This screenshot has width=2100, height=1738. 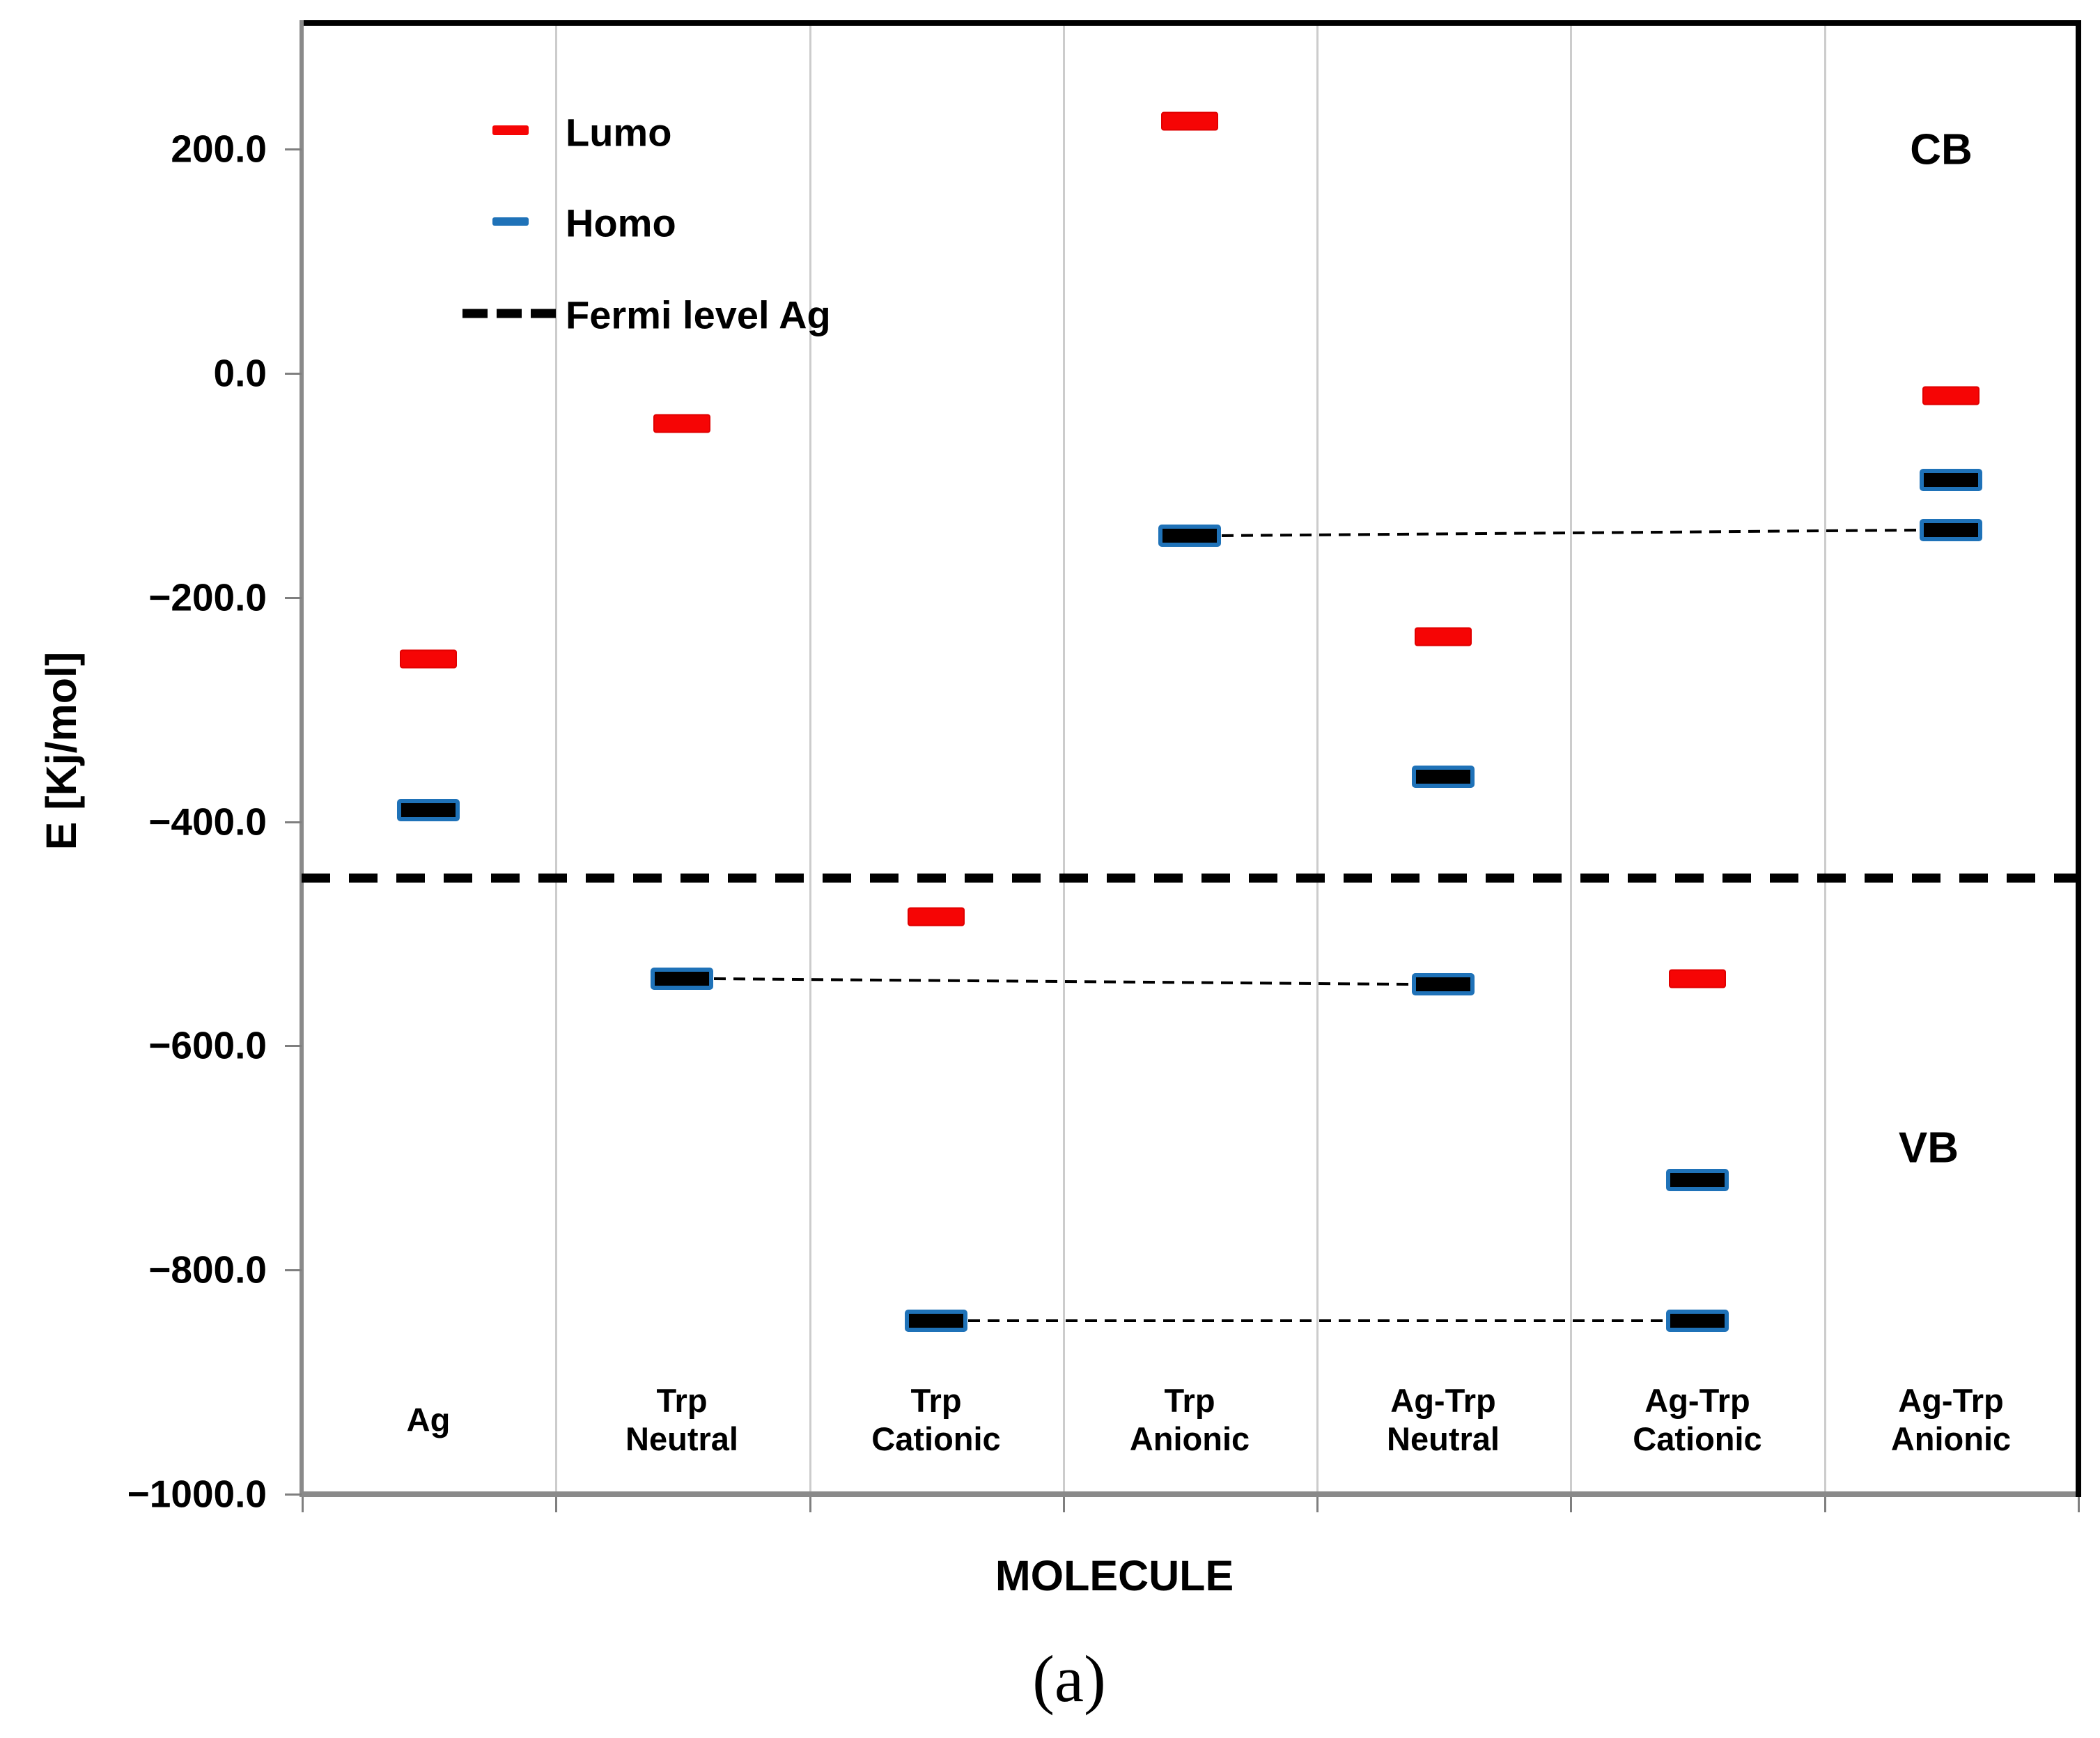 What do you see at coordinates (1929, 1148) in the screenshot?
I see `valence-band-label: VB` at bounding box center [1929, 1148].